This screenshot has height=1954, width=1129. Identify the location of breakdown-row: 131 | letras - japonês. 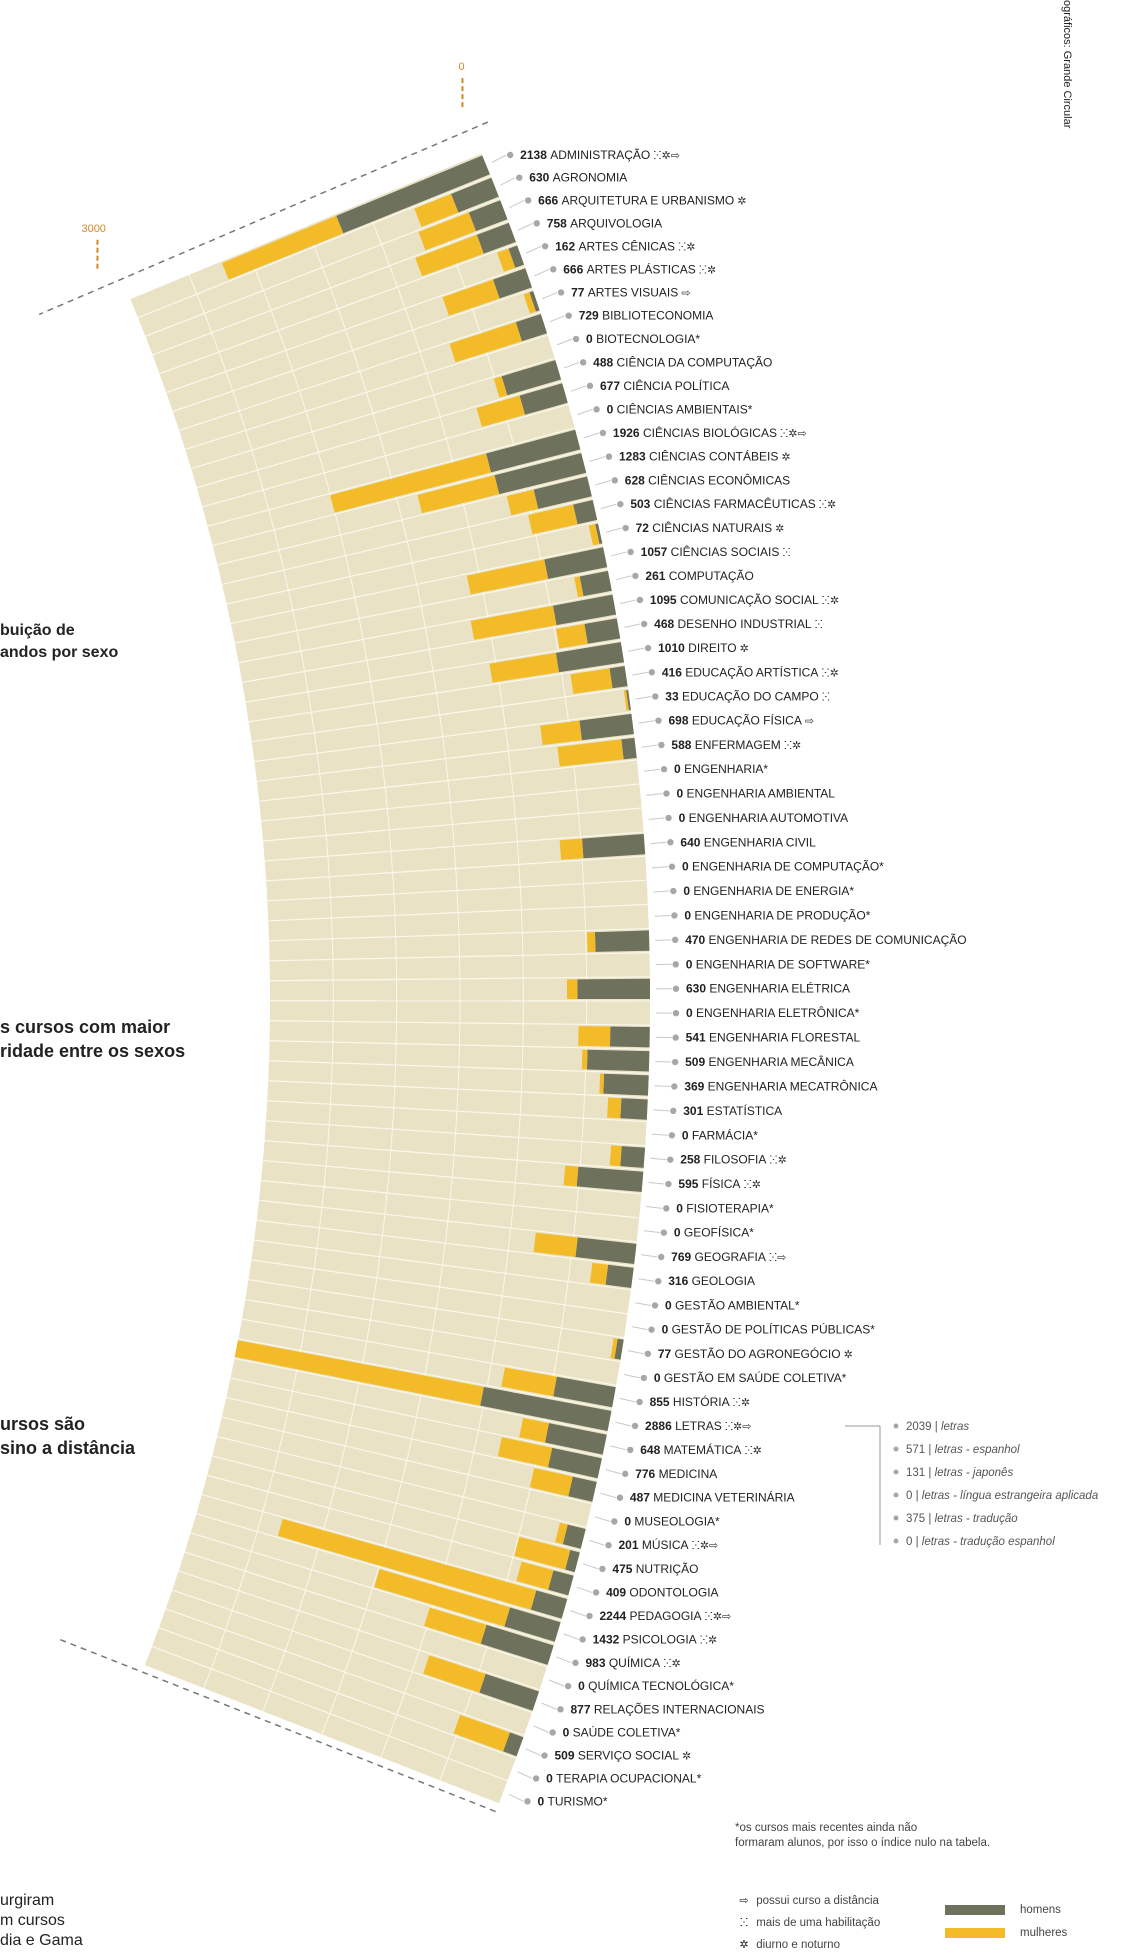
(959, 1473).